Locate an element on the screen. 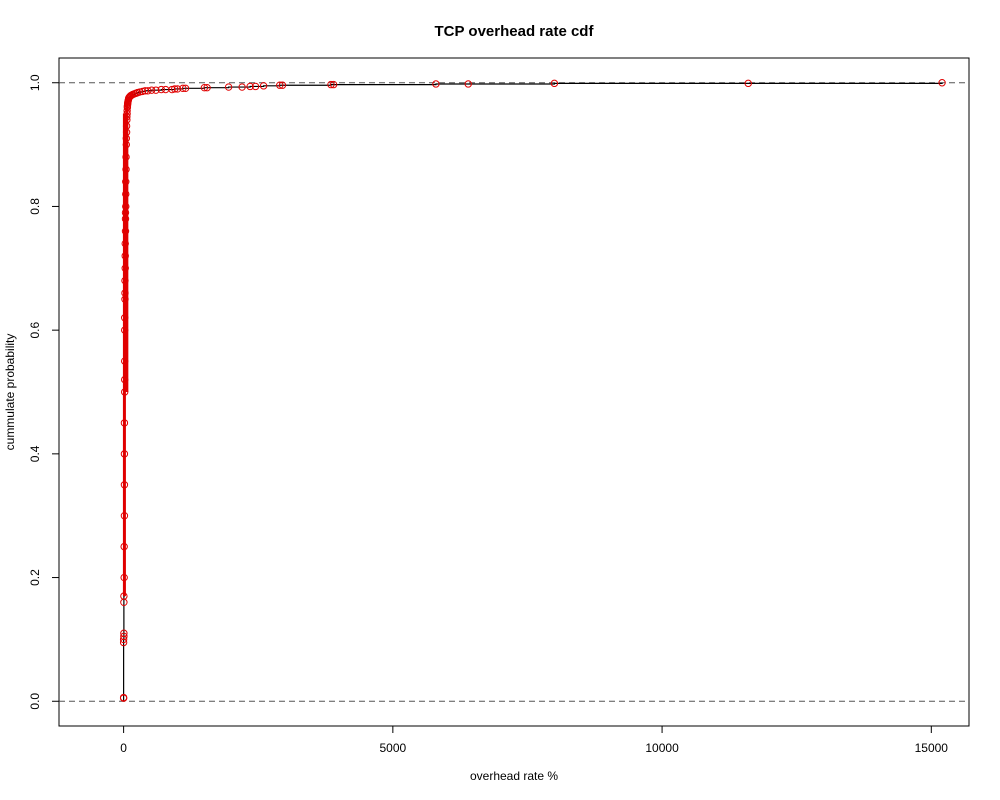 The width and height of the screenshot is (1000, 800). y-tick-label: 0.8 is located at coordinates (35, 206).